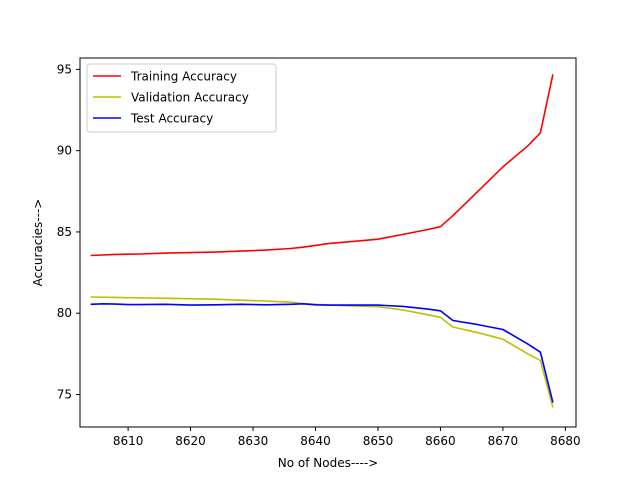  What do you see at coordinates (64, 69) in the screenshot?
I see `y-tick-label: 95` at bounding box center [64, 69].